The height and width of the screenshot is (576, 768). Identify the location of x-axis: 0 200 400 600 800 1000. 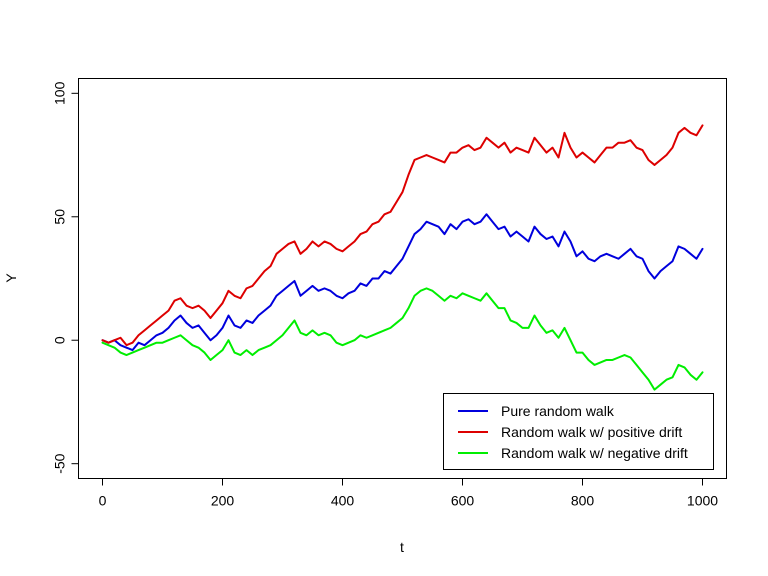
(408, 493).